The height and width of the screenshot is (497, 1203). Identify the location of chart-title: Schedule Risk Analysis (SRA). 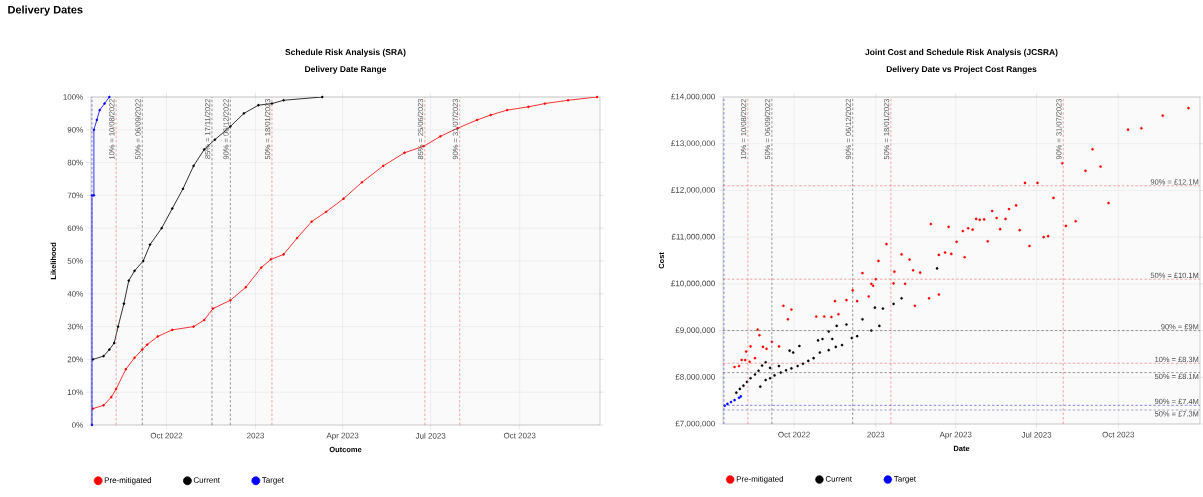
(345, 52).